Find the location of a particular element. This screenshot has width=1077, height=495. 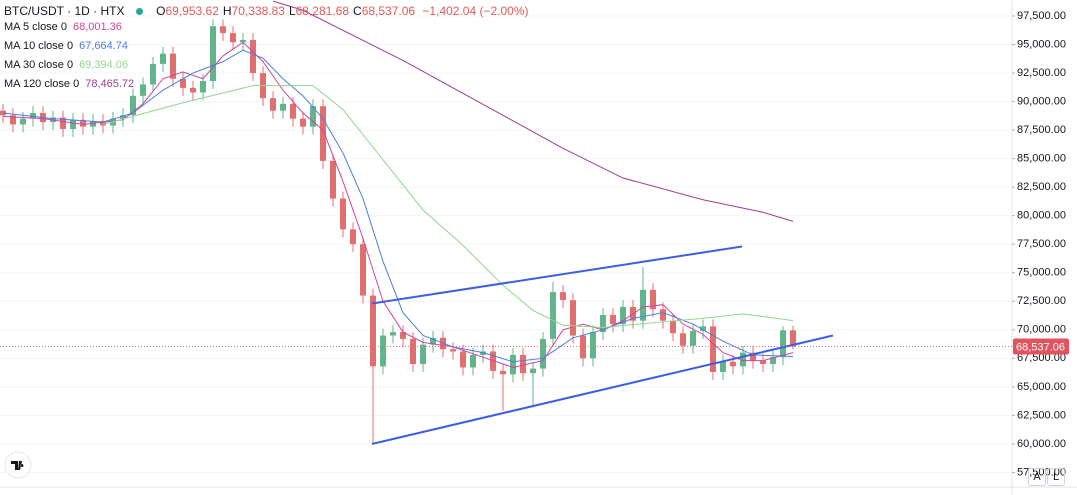

y-tick-label: 67,500.00 is located at coordinates (1041, 358).